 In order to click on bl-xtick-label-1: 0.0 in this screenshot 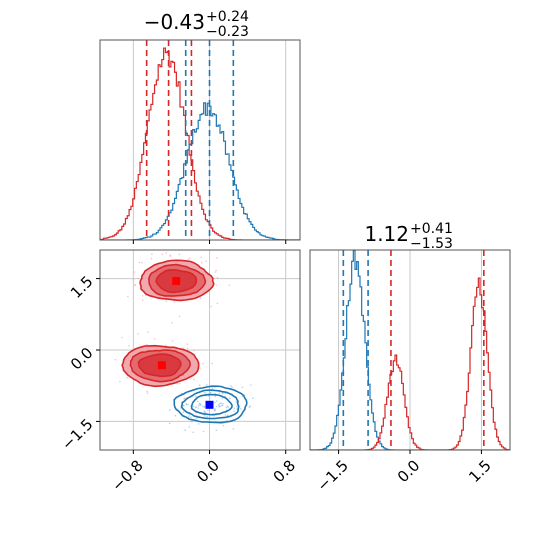, I will do `click(208, 471)`.